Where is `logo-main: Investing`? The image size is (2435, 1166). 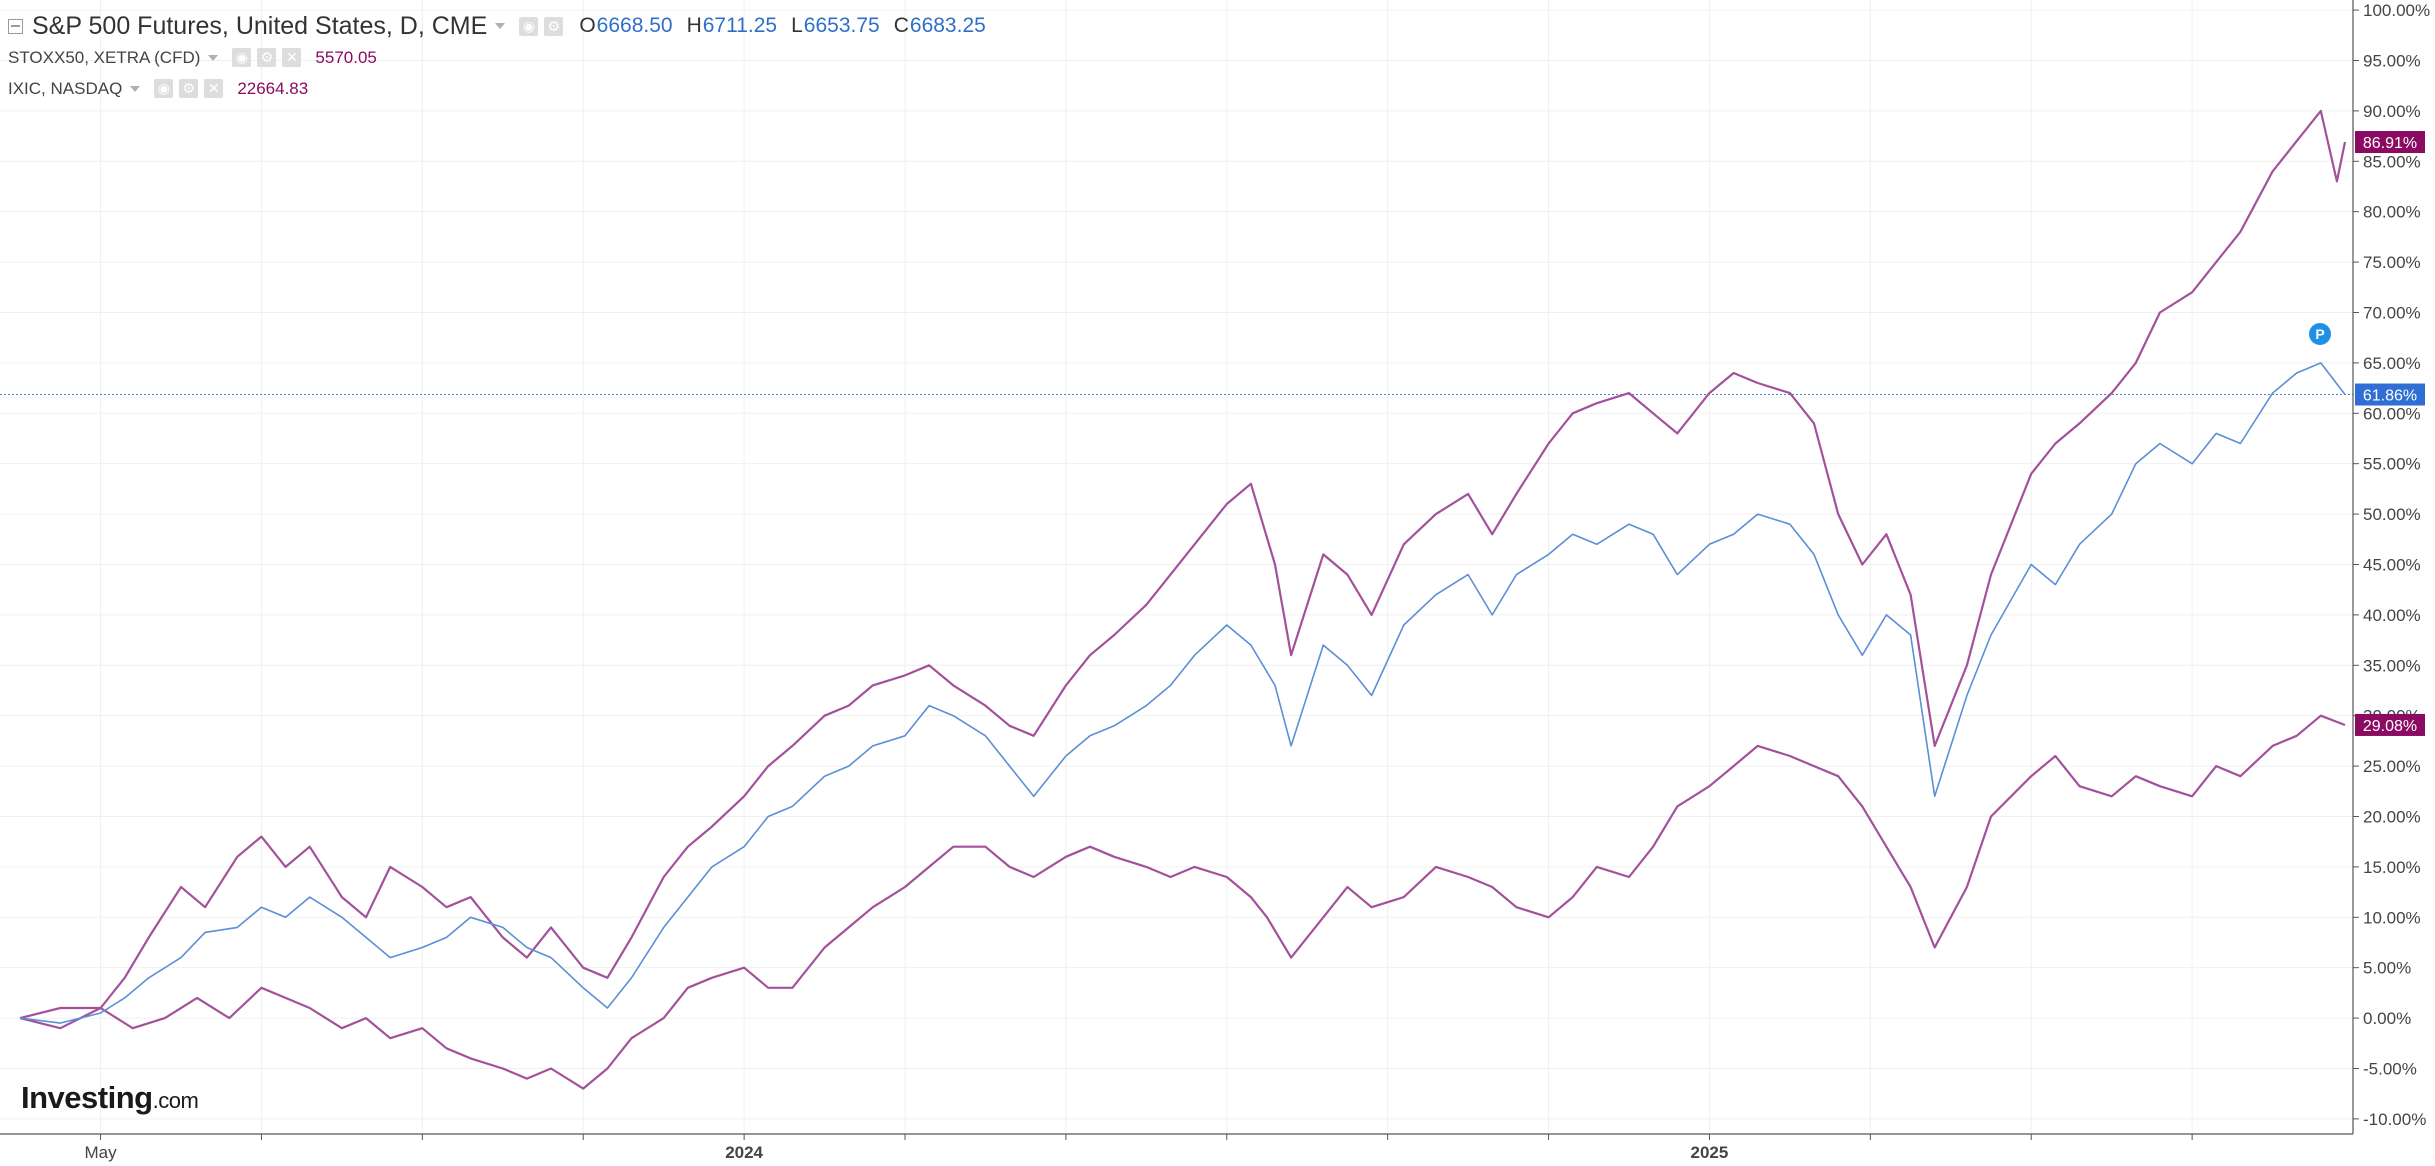 logo-main: Investing is located at coordinates (87, 1097).